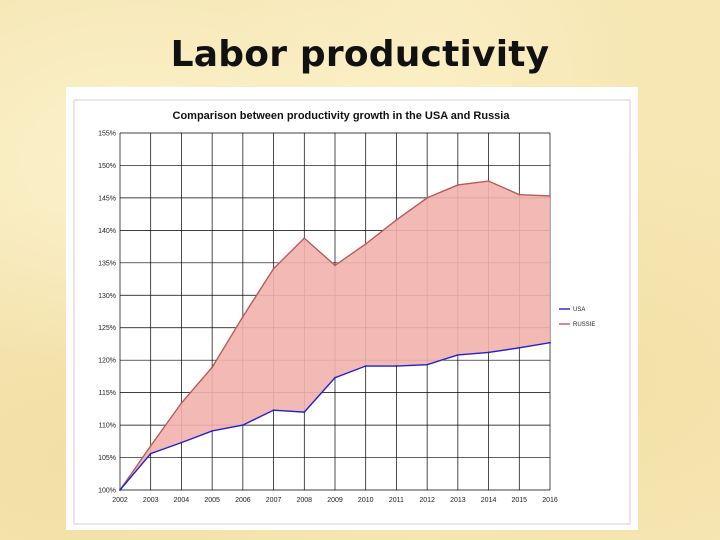  What do you see at coordinates (107, 426) in the screenshot?
I see `y-tick-label: 110%` at bounding box center [107, 426].